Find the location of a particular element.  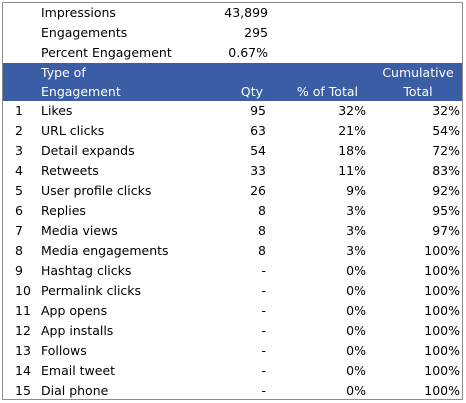

row-number: 7 is located at coordinates (19, 230).